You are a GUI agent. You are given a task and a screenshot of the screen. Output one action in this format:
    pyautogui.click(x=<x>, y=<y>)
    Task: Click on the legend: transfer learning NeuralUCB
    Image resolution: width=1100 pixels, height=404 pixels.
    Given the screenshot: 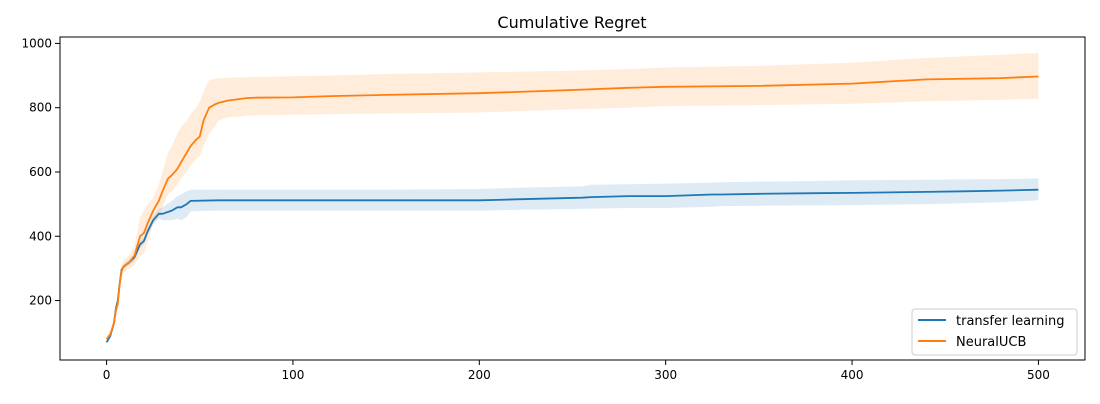 What is the action you would take?
    pyautogui.click(x=994, y=332)
    